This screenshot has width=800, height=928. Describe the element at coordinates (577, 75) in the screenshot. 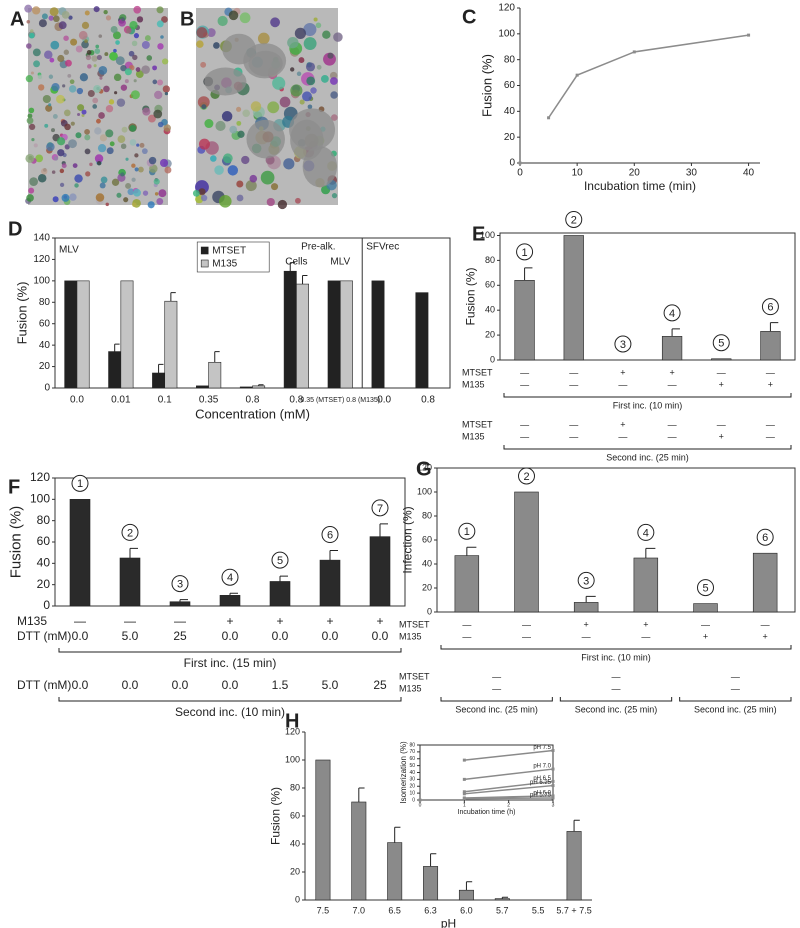

I see `marker` at that location.